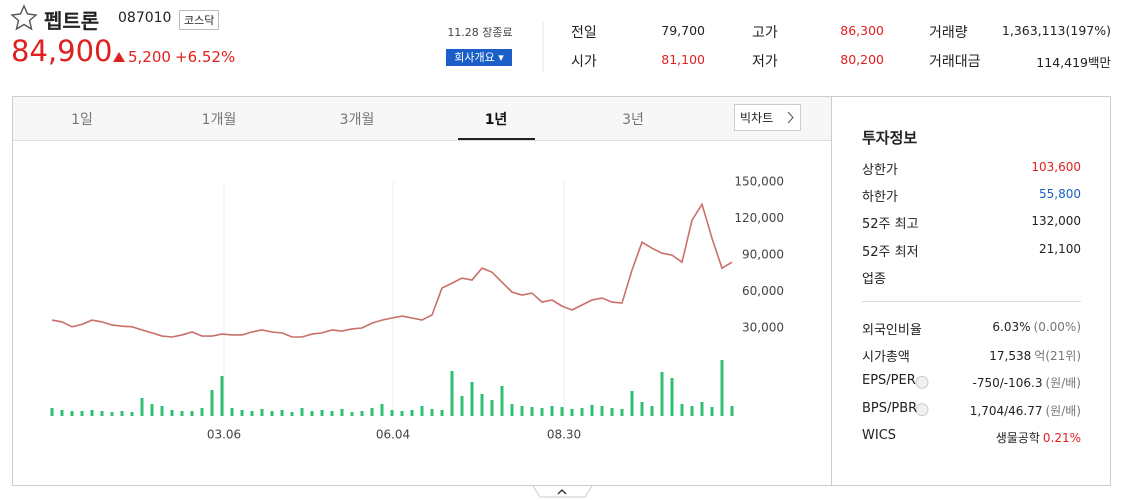 This screenshot has width=1121, height=500. I want to click on invest-value: 1,704/46.77 (원/배), so click(1025, 410).